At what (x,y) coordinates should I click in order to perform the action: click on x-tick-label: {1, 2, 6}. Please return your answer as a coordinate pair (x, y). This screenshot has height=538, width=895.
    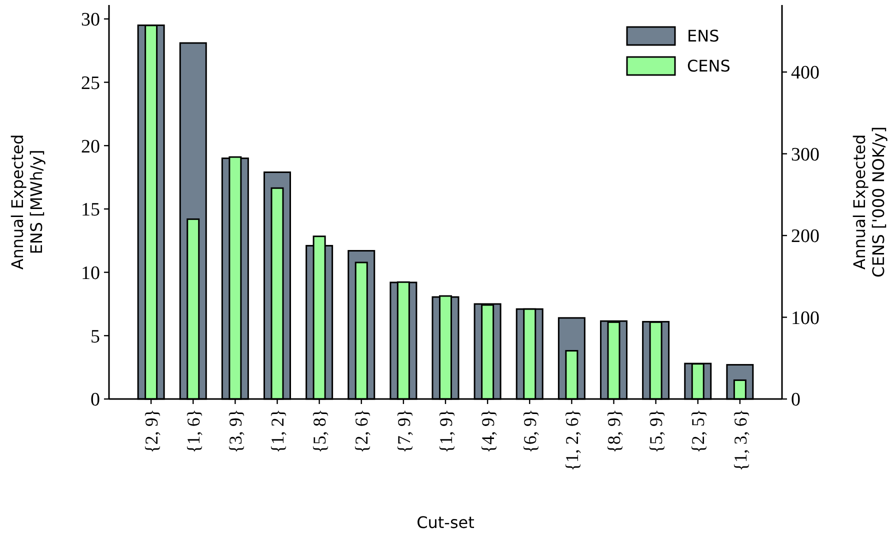
    Looking at the image, I should click on (572, 440).